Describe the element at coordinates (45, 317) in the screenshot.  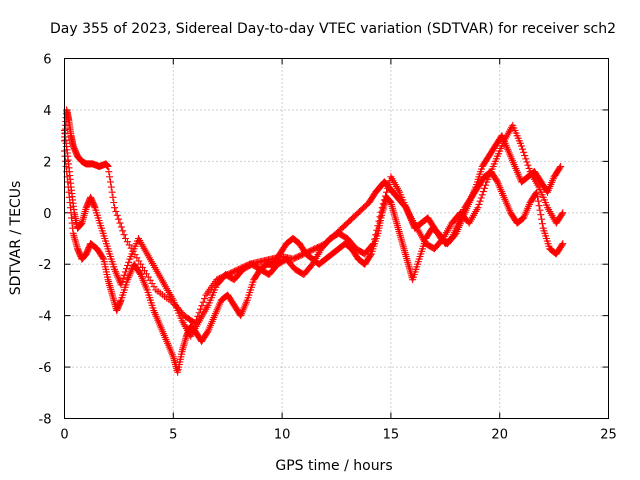
I see `y-tick-label: -4` at that location.